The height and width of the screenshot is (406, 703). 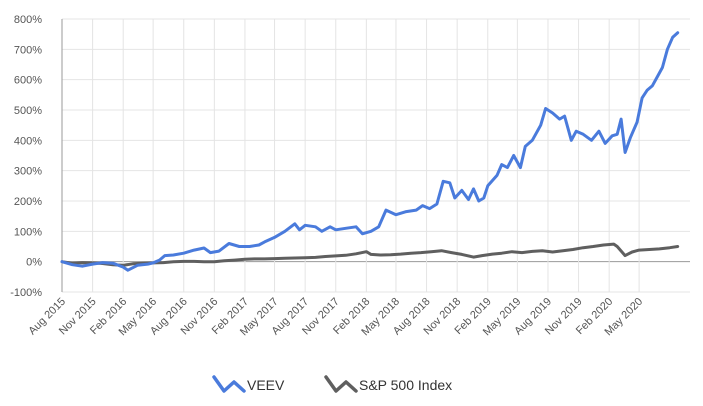 What do you see at coordinates (28, 141) in the screenshot?
I see `y-tick-label: 400%` at bounding box center [28, 141].